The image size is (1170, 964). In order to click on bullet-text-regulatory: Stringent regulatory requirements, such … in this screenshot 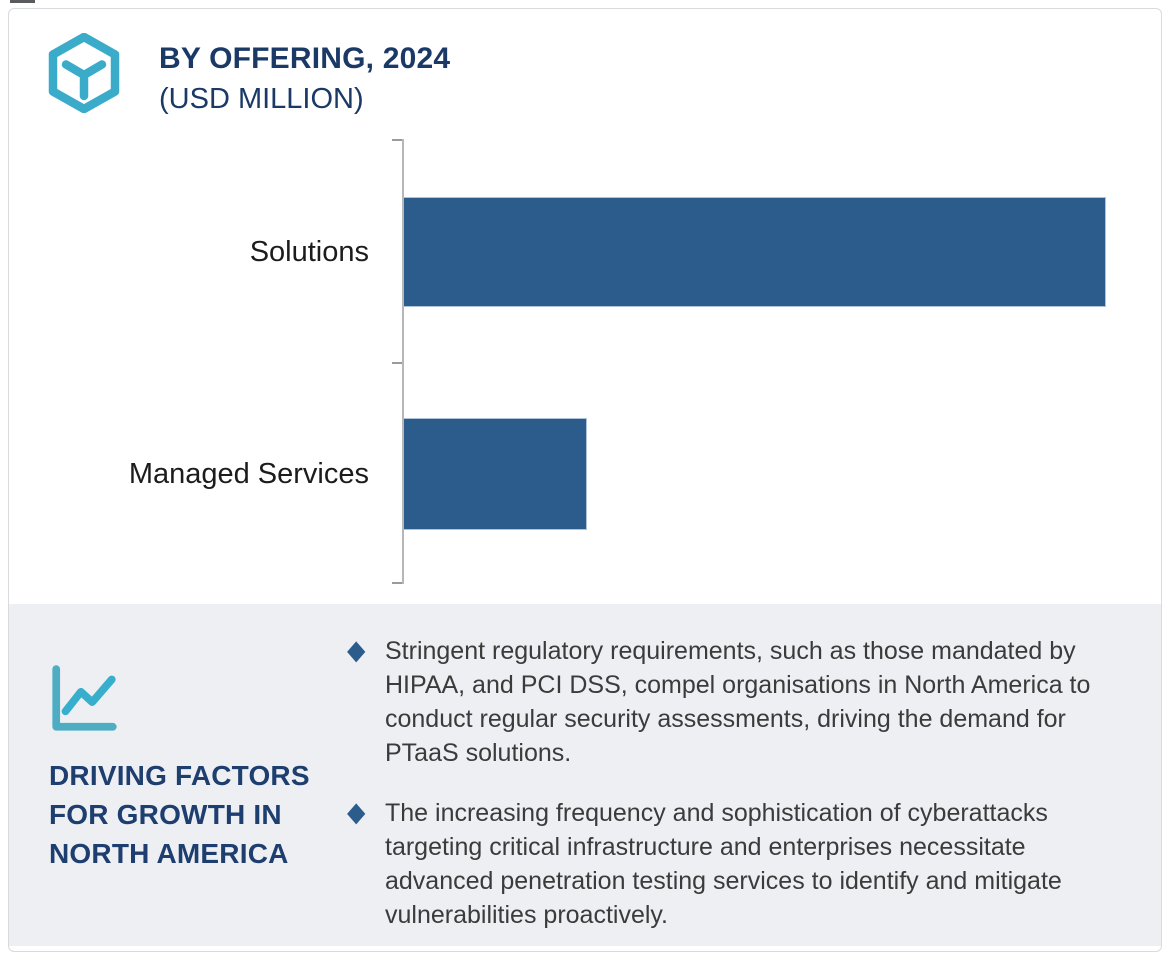, I will do `click(738, 702)`.